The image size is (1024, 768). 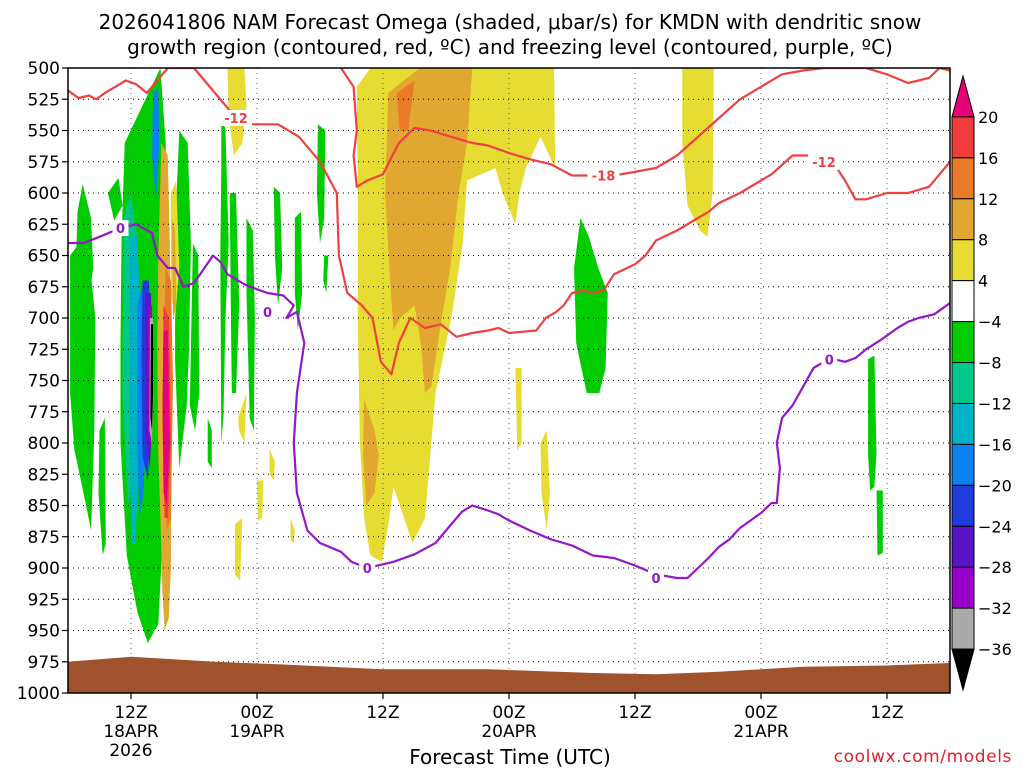 What do you see at coordinates (38, 694) in the screenshot?
I see `y-tick-label-1000: 1000` at bounding box center [38, 694].